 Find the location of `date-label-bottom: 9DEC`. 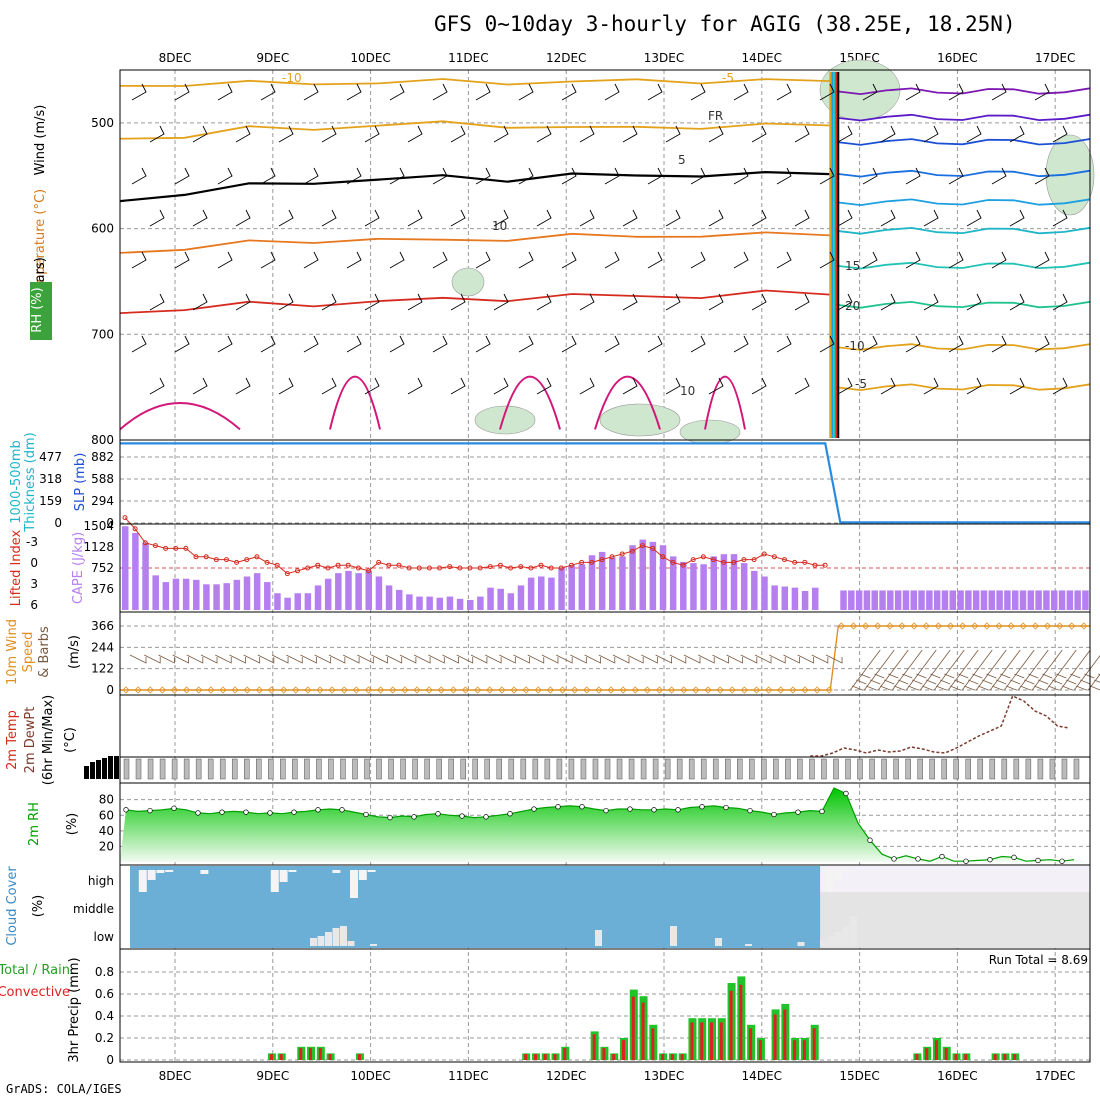

date-label-bottom: 9DEC is located at coordinates (272, 1076).